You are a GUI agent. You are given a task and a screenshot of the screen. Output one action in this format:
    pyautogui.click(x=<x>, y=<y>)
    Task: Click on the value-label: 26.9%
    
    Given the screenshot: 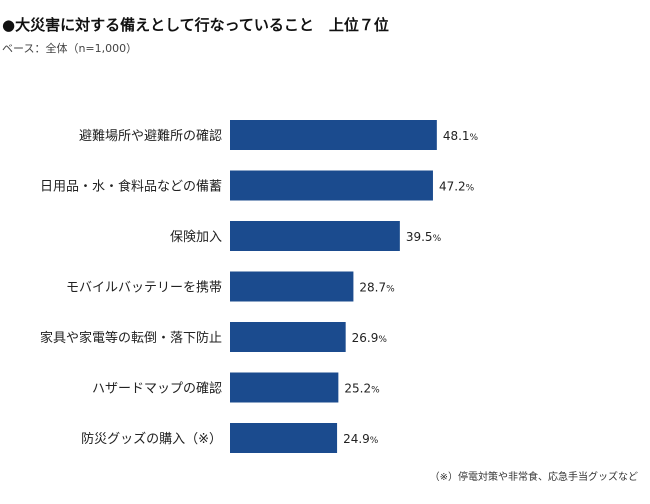 What is the action you would take?
    pyautogui.click(x=370, y=338)
    